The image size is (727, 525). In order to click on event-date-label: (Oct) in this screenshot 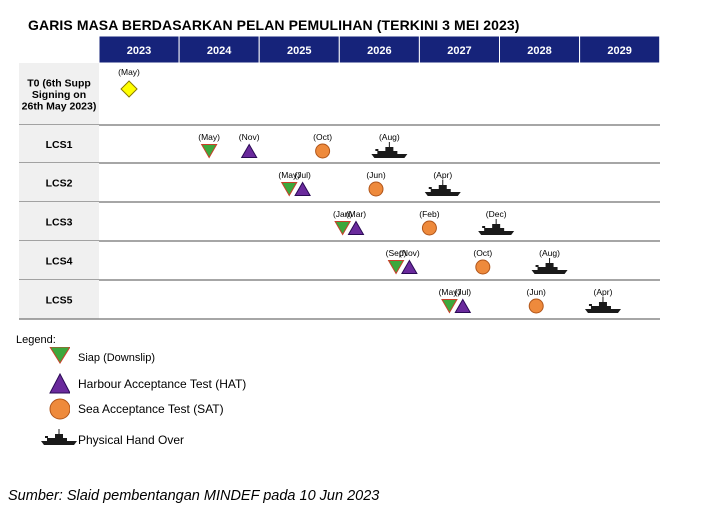, I will do `click(322, 137)`.